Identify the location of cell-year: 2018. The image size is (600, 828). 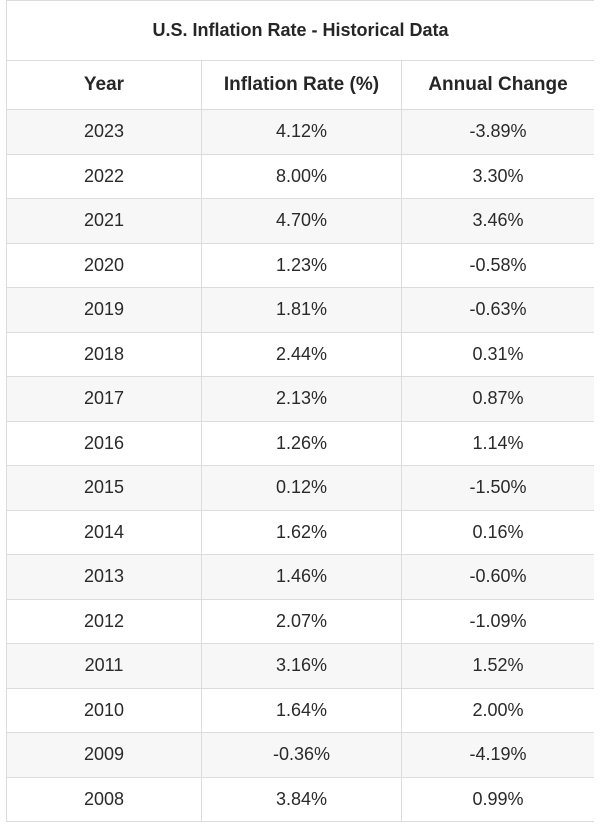
(104, 354).